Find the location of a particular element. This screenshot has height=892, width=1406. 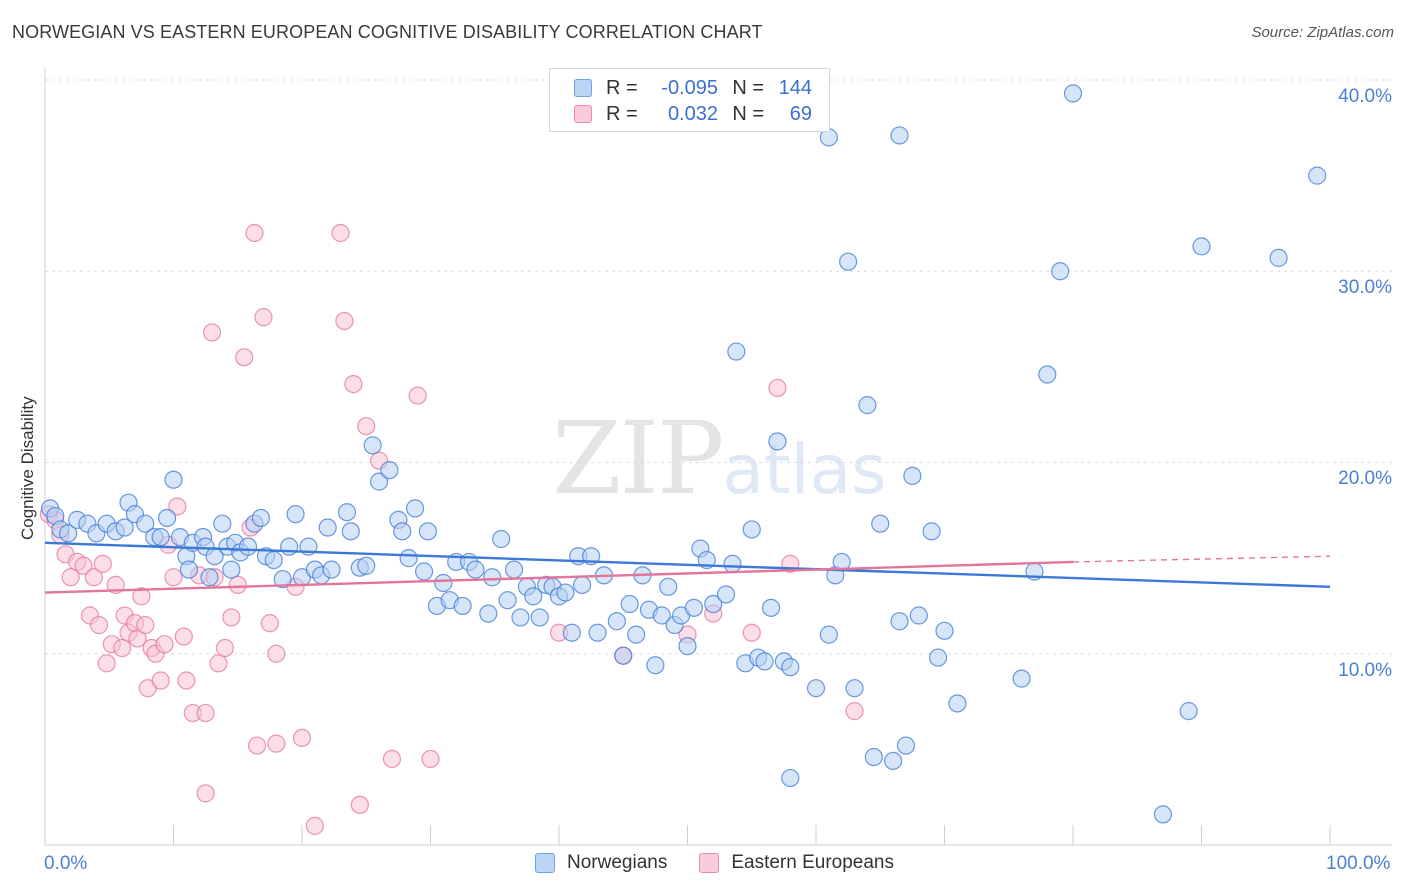

legend-row-norwegians: R = -0.095 N = 144 is located at coordinates (693, 88).